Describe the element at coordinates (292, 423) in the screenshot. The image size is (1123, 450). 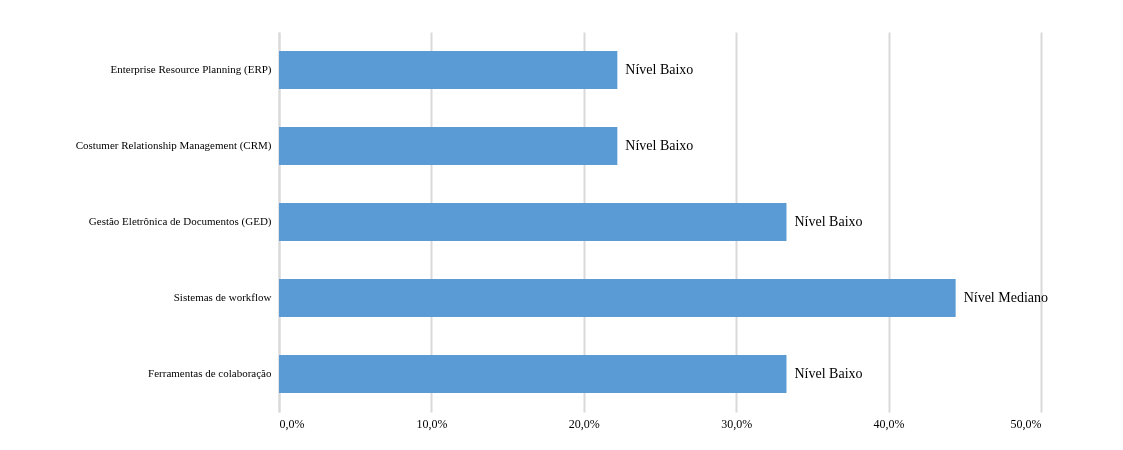
I see `x-tick-label: 0,0%` at that location.